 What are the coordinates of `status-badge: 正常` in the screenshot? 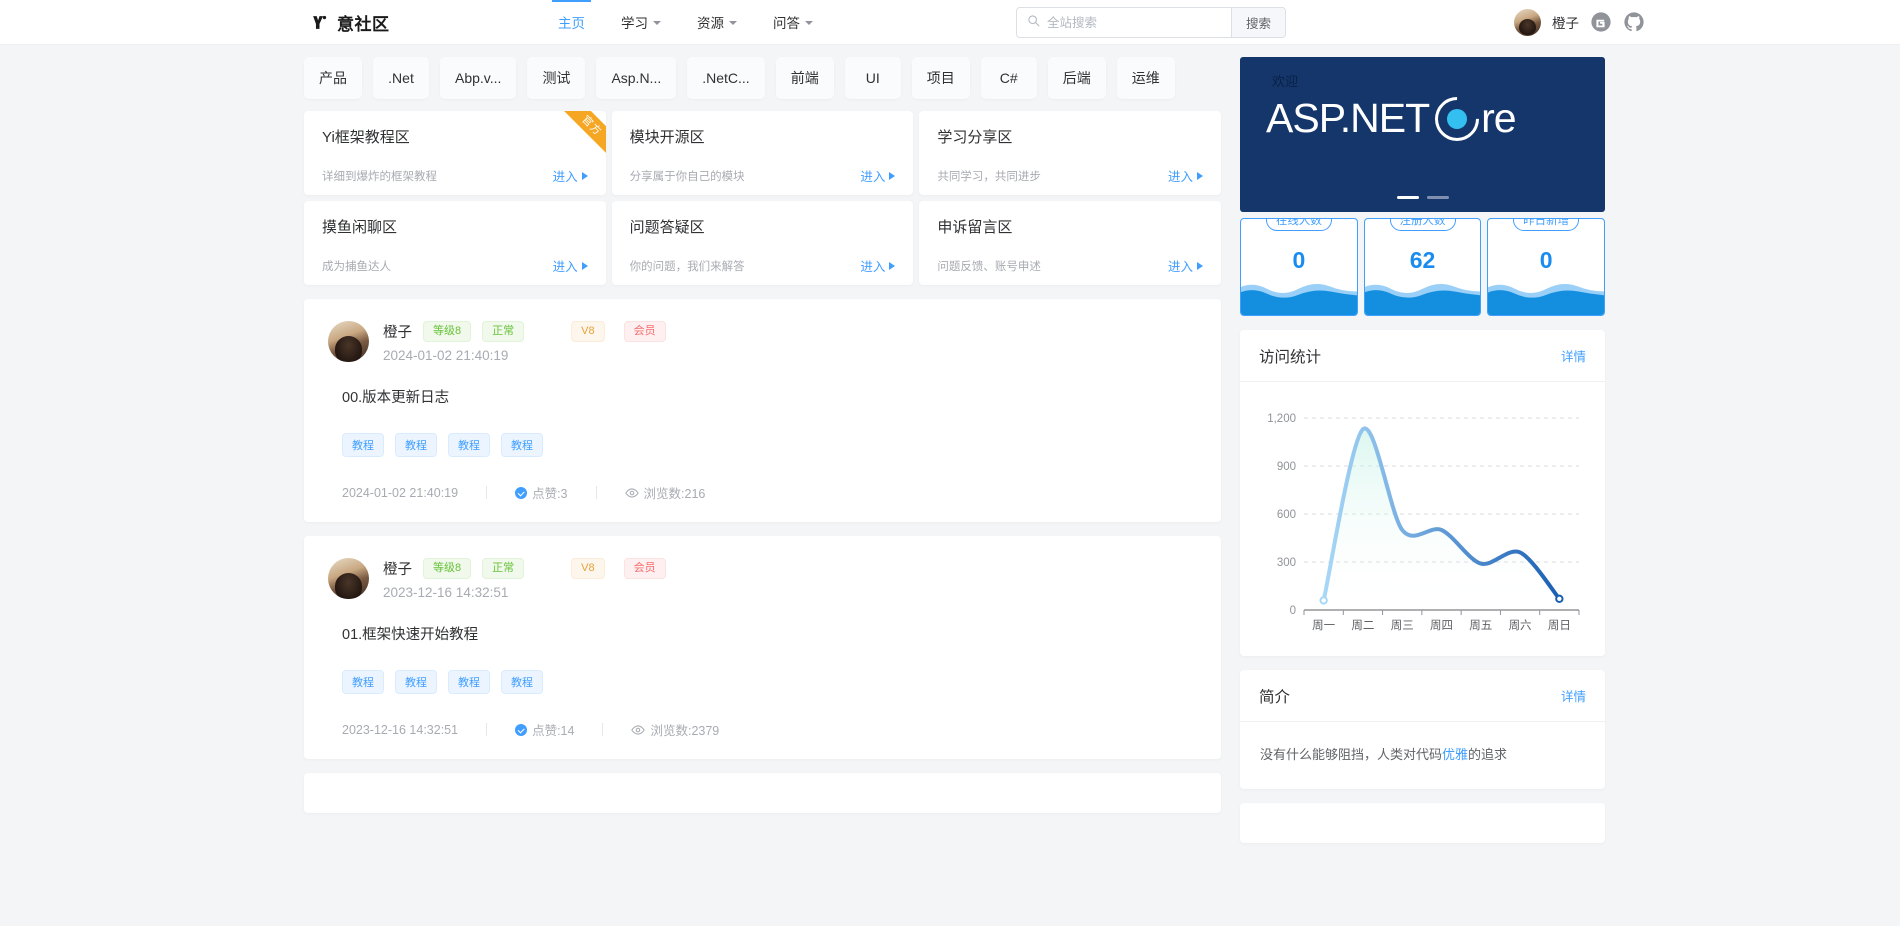 It's located at (503, 331).